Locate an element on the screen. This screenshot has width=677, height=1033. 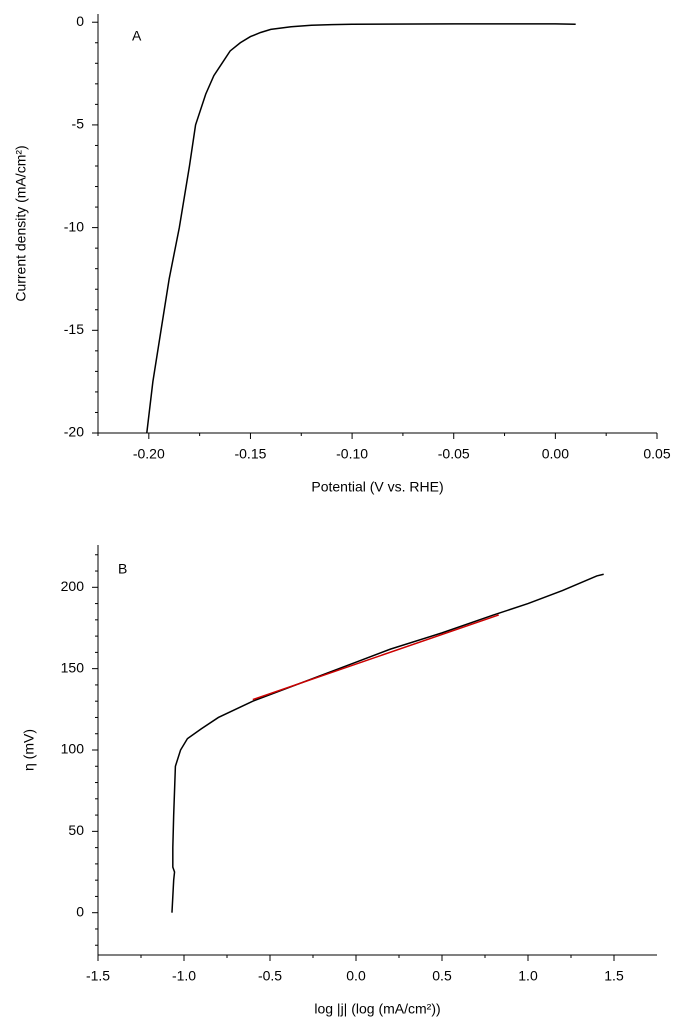
x-tick-label: -1.0 is located at coordinates (184, 976).